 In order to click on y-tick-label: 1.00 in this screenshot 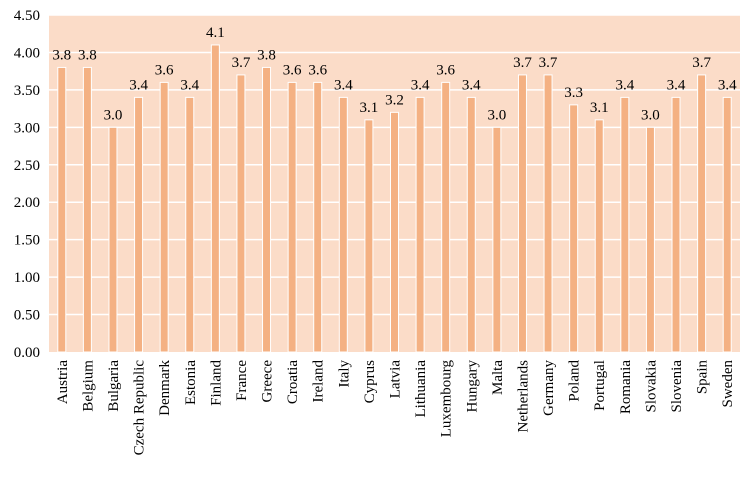, I will do `click(27, 278)`.